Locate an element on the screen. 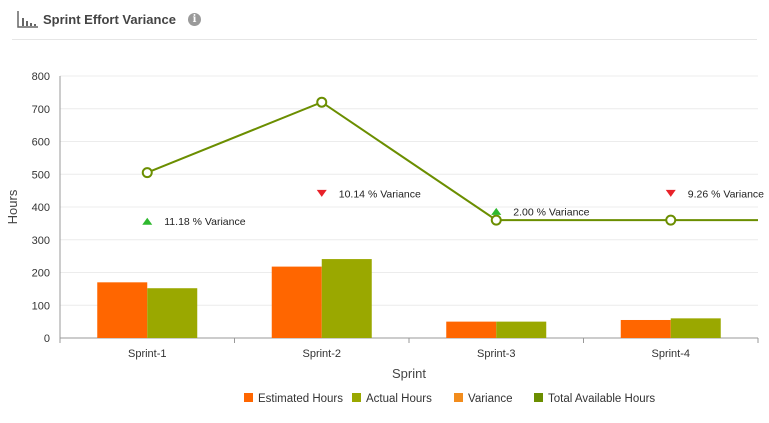 The width and height of the screenshot is (769, 423). y-tick-label: 700 is located at coordinates (41, 110).